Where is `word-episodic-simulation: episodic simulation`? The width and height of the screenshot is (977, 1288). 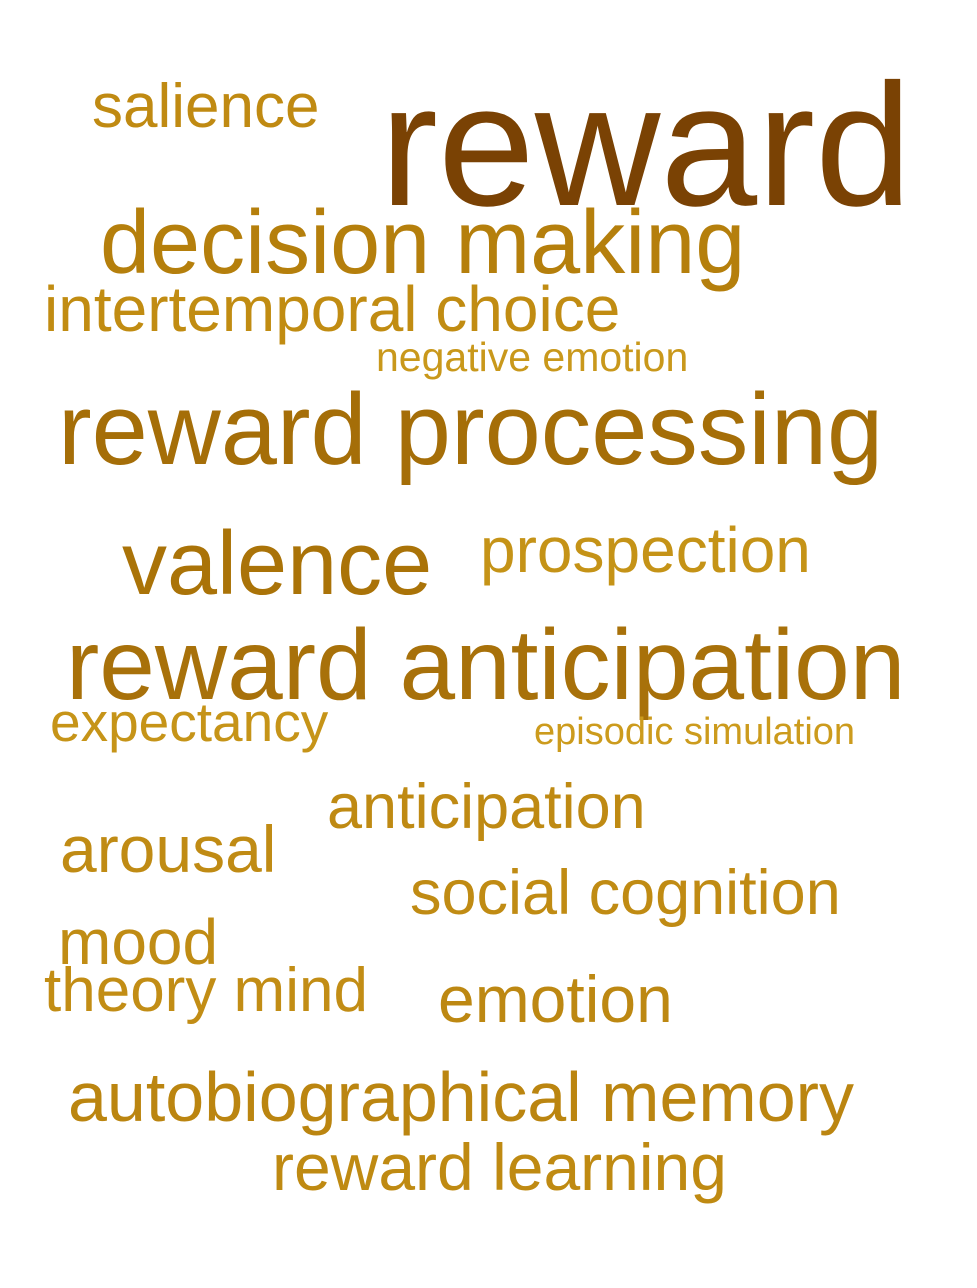 word-episodic-simulation: episodic simulation is located at coordinates (695, 732).